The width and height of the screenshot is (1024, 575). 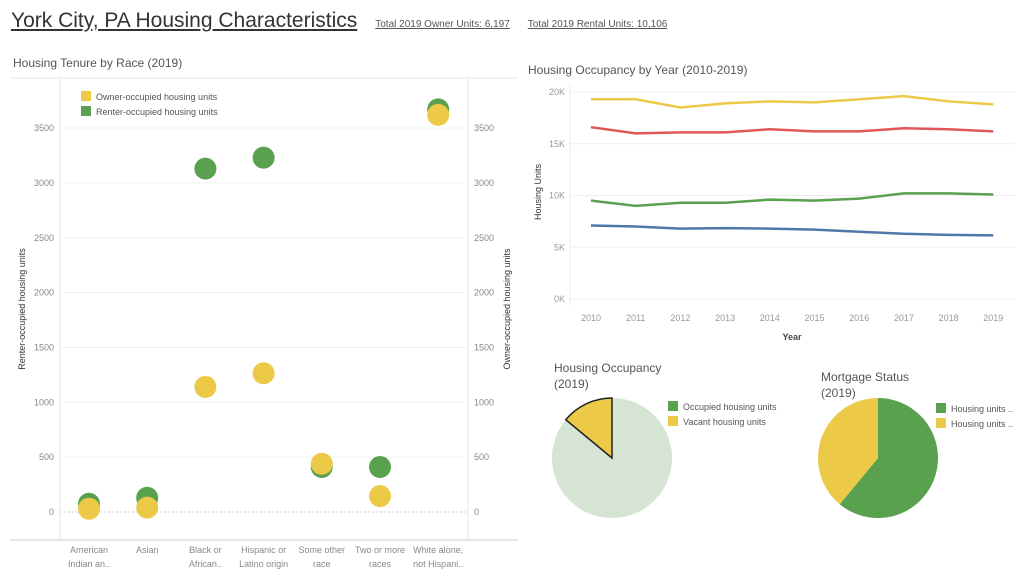 I want to click on owner-units-kpi: Total 2019 Owner Units: 6,197, so click(x=442, y=24).